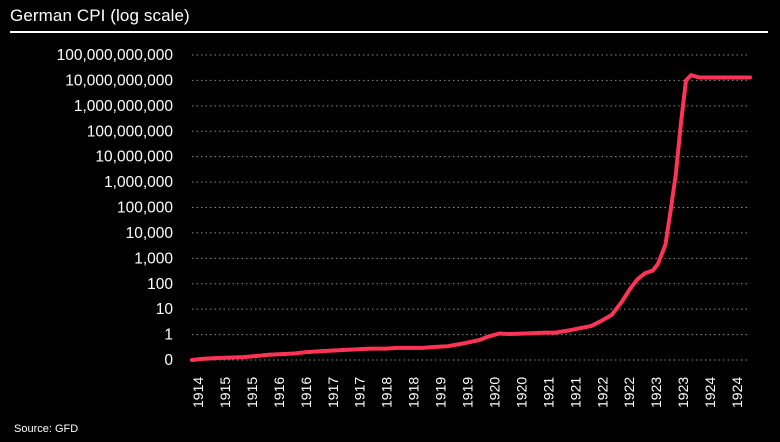  What do you see at coordinates (389, 32) in the screenshot?
I see `title-divider` at bounding box center [389, 32].